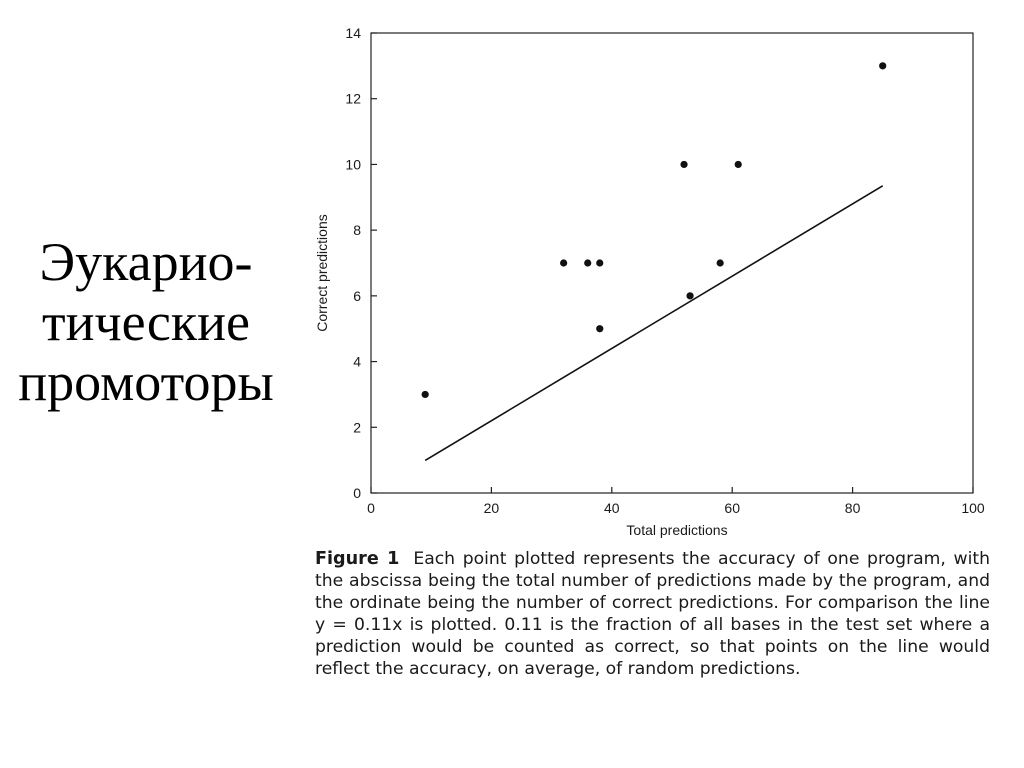 Image resolution: width=1024 pixels, height=768 pixels. Describe the element at coordinates (973, 508) in the screenshot. I see `x-tick-label: 100` at that location.